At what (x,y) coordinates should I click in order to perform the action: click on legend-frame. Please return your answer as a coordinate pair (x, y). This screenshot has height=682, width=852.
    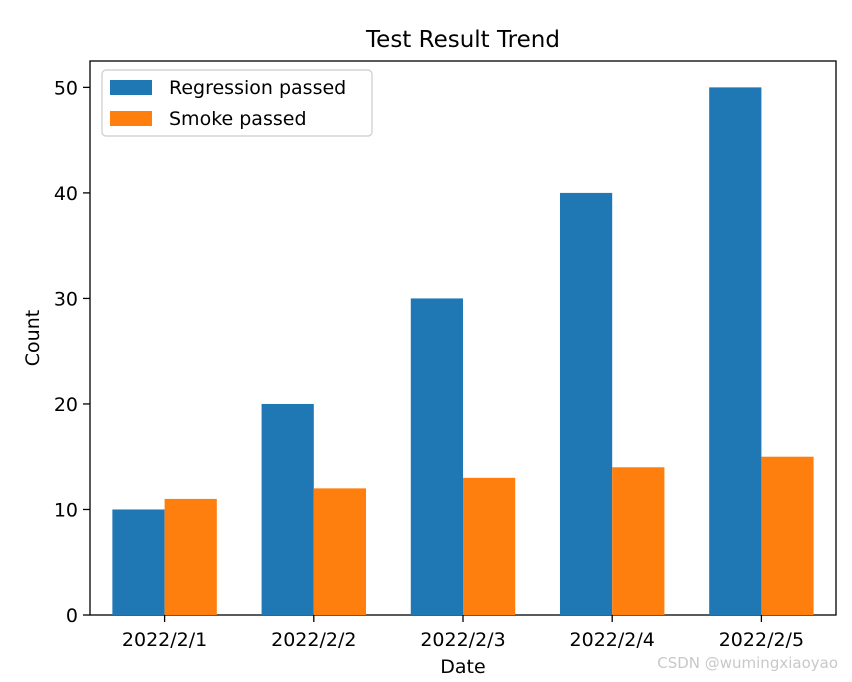
    Looking at the image, I should click on (237, 103).